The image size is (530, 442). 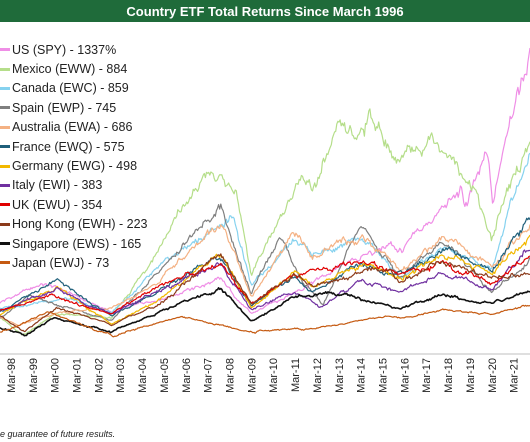 I want to click on x-tick-label: Mar-01, so click(x=78, y=375).